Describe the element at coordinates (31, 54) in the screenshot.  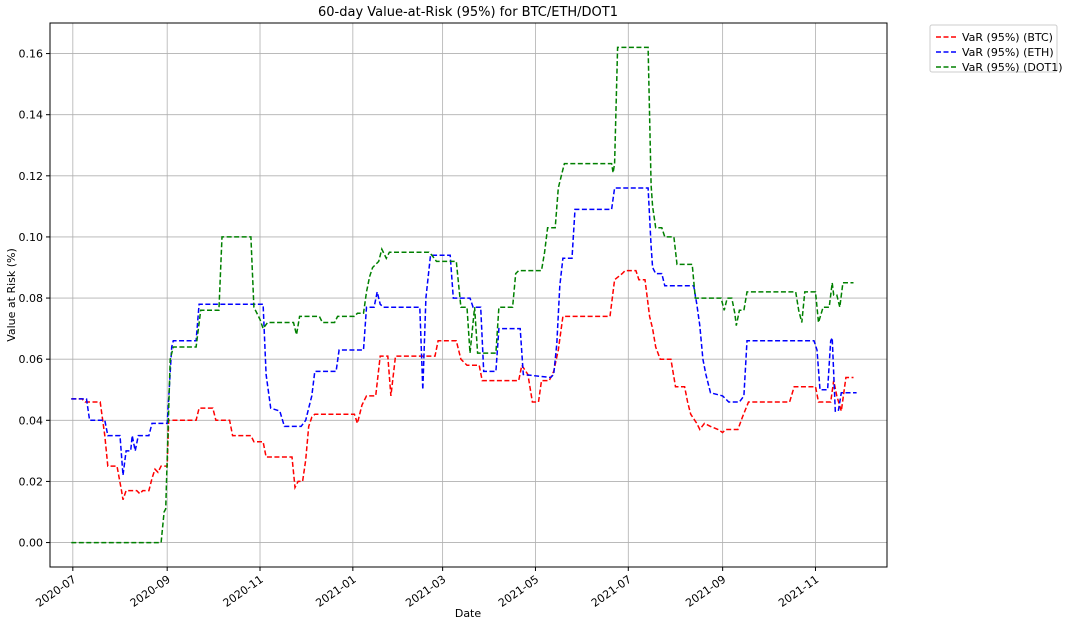
I see `y-tick-label: 0.16` at that location.